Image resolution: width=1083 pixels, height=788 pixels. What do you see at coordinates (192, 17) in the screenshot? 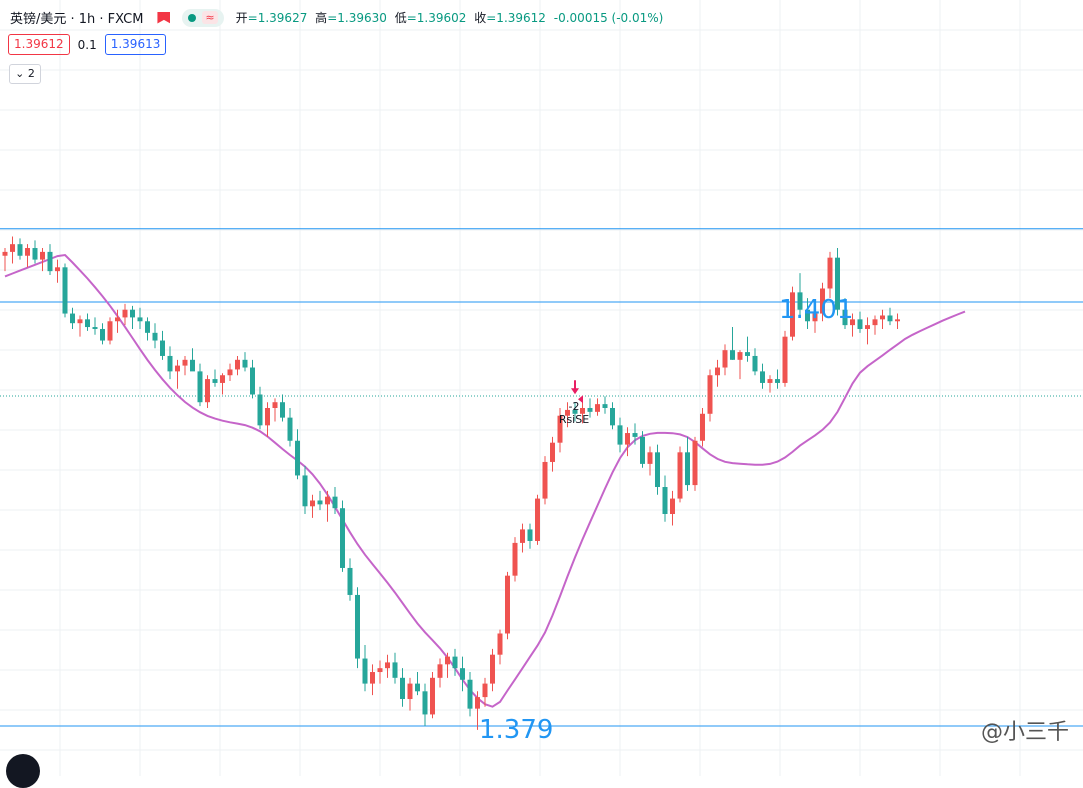
I see `market-open-icon` at bounding box center [192, 17].